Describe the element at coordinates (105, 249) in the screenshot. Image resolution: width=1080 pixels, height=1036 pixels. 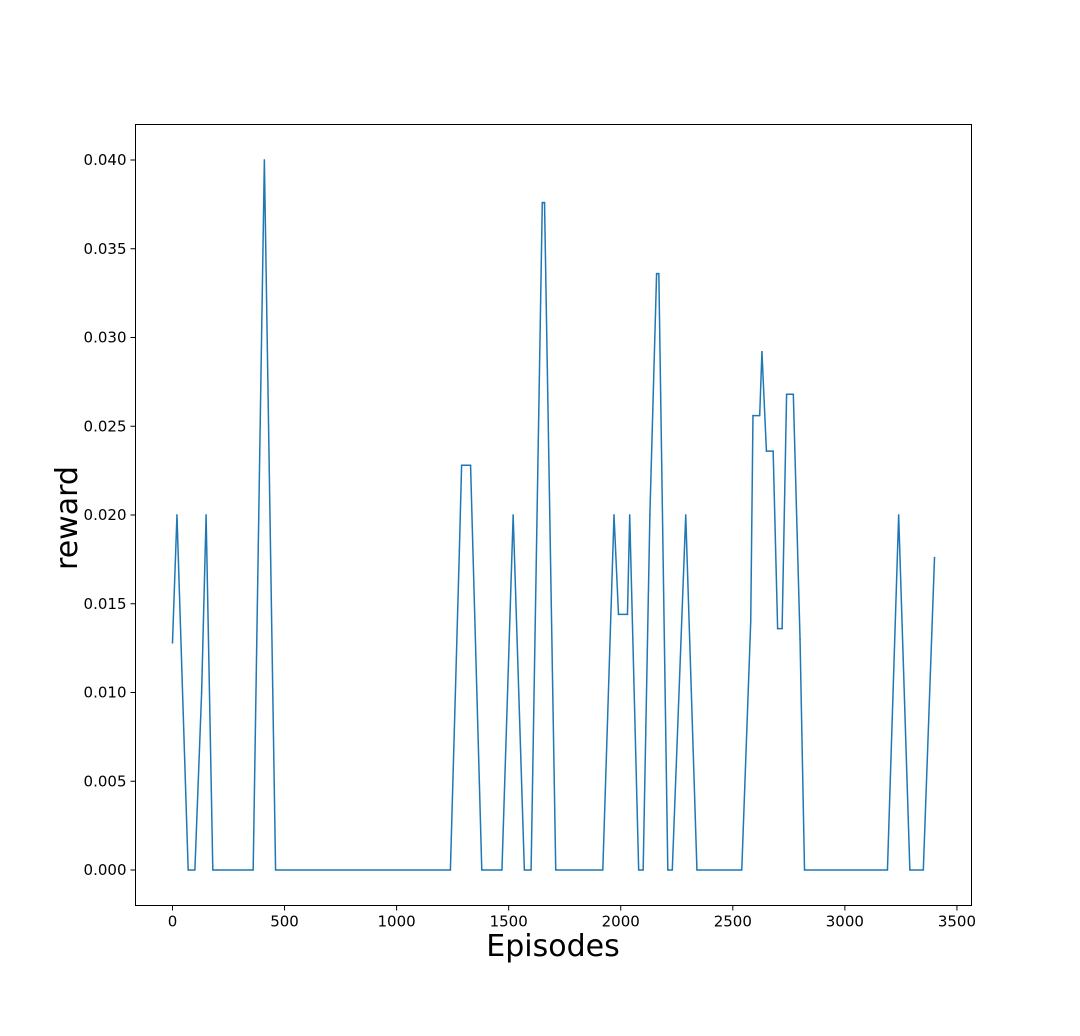
I see `y-tick-label: 0.035` at that location.